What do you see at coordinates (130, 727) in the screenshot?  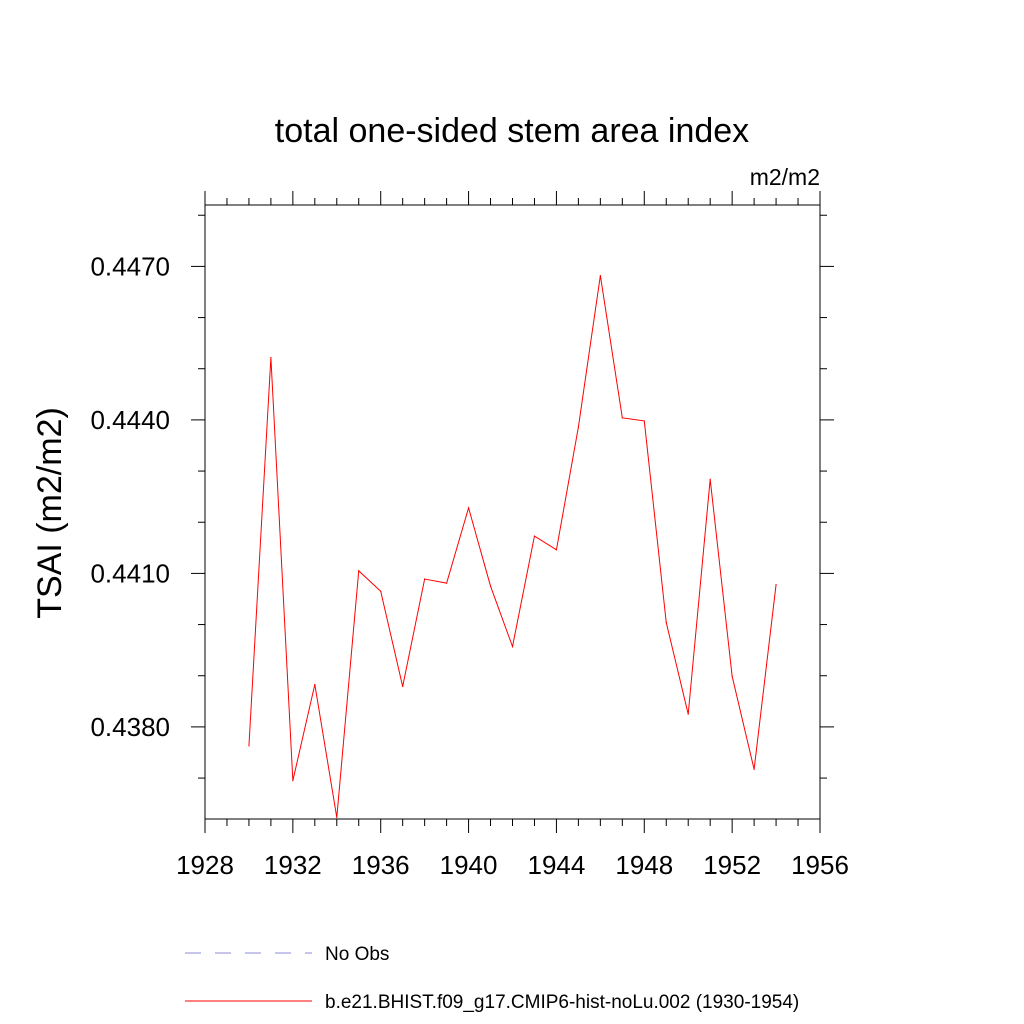 I see `y-tick-label: 0.4380` at bounding box center [130, 727].